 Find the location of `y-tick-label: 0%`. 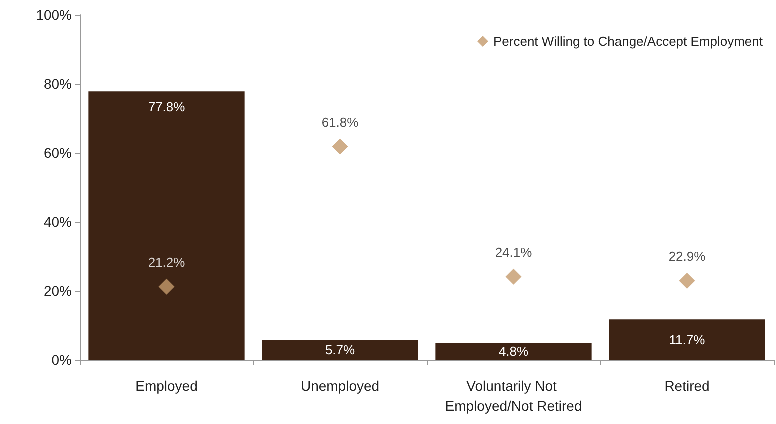

y-tick-label: 0% is located at coordinates (62, 360).